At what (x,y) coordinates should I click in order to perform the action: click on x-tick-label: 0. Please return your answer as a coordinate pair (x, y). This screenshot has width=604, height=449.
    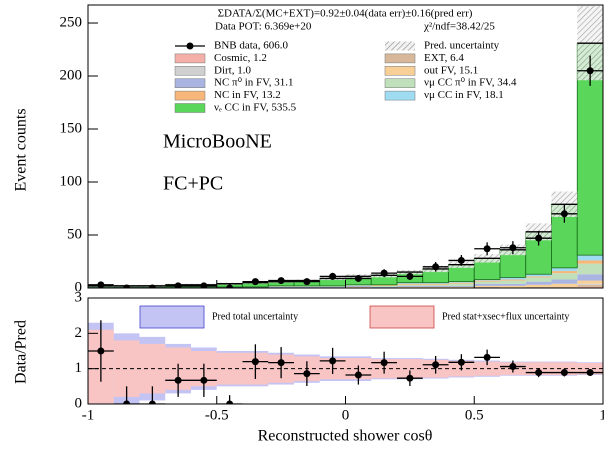
    Looking at the image, I should click on (346, 415).